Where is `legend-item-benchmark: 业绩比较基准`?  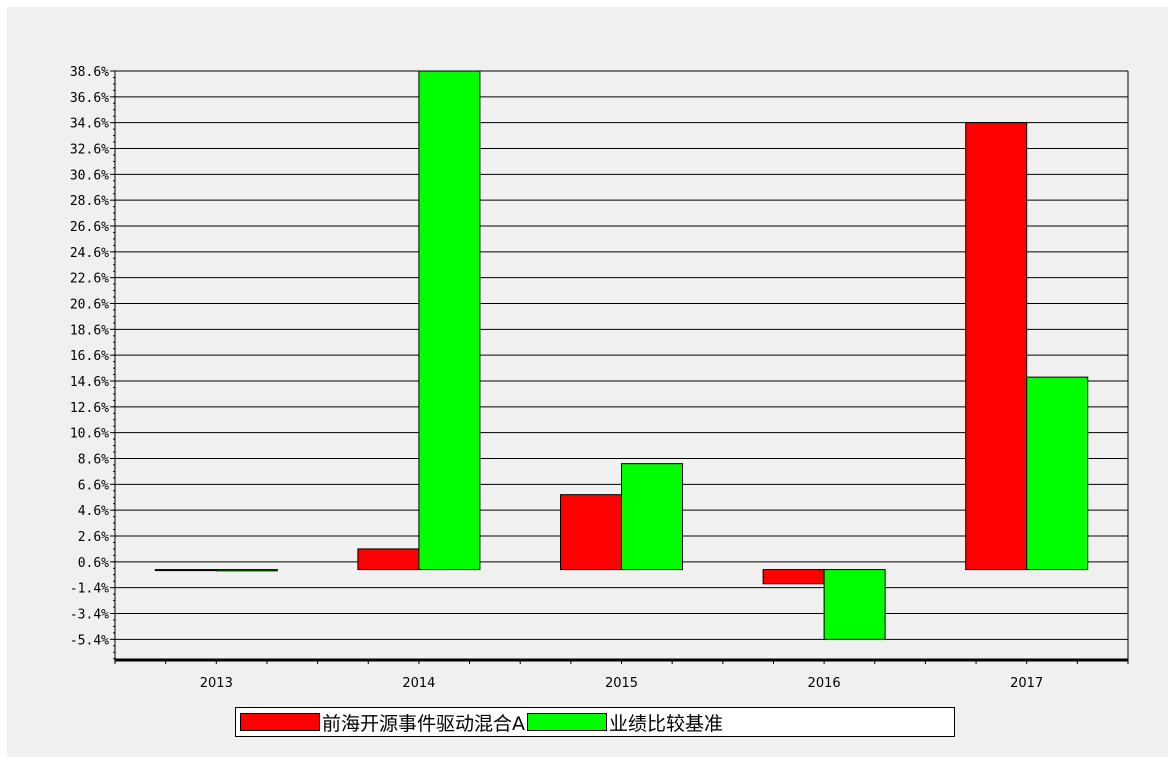
legend-item-benchmark: 业绩比较基准 is located at coordinates (626, 722).